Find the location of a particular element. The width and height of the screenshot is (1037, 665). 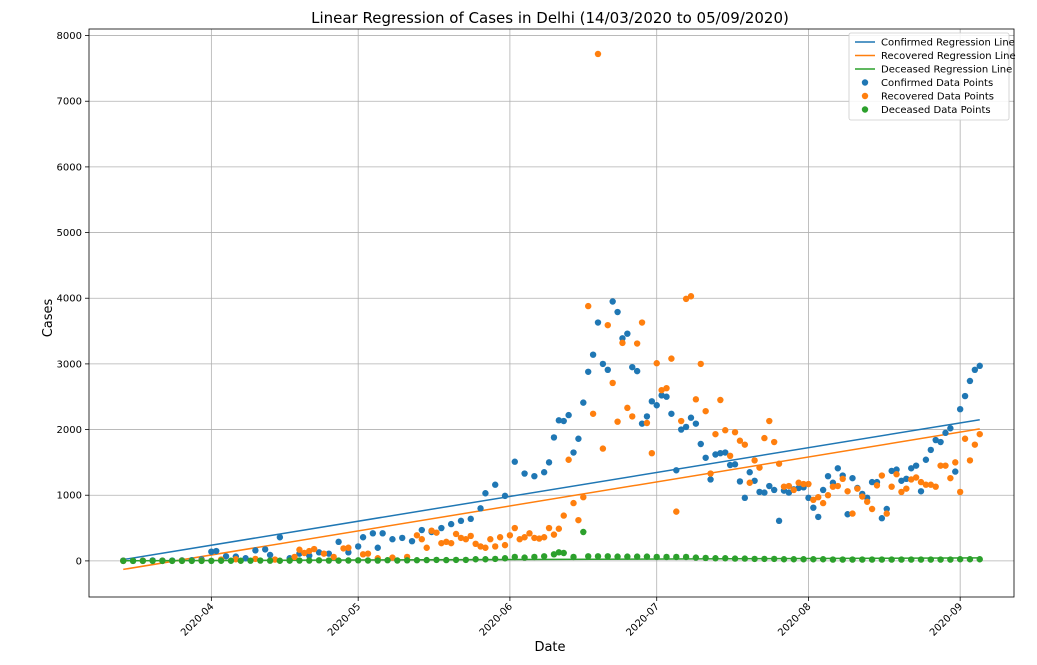

x-axis-label: Date is located at coordinates (549, 647).